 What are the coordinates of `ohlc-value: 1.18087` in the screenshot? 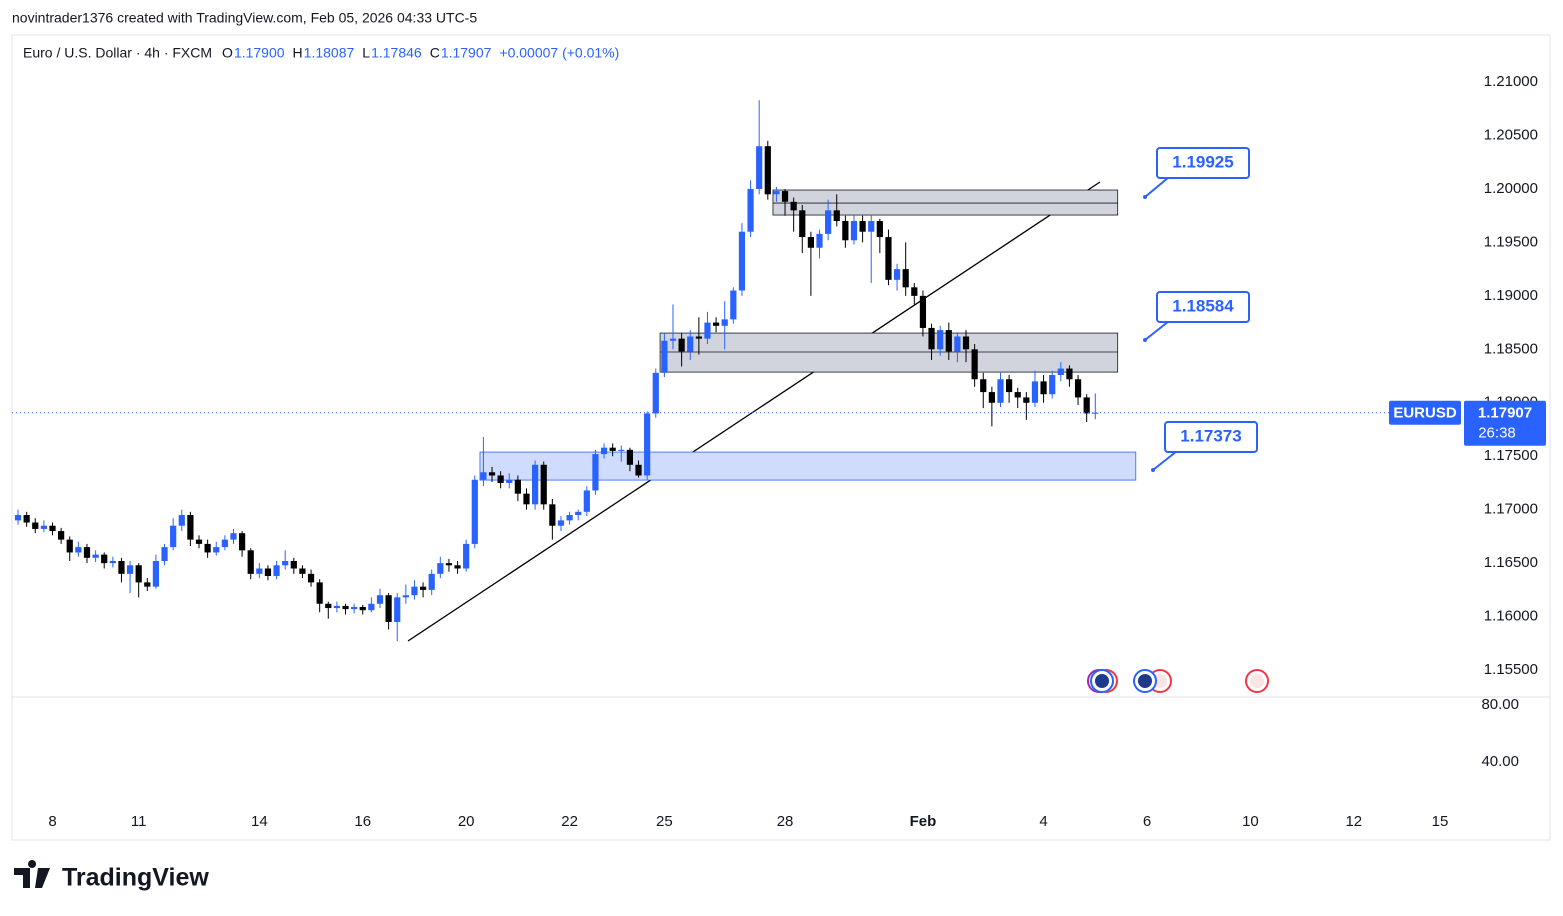 It's located at (329, 53).